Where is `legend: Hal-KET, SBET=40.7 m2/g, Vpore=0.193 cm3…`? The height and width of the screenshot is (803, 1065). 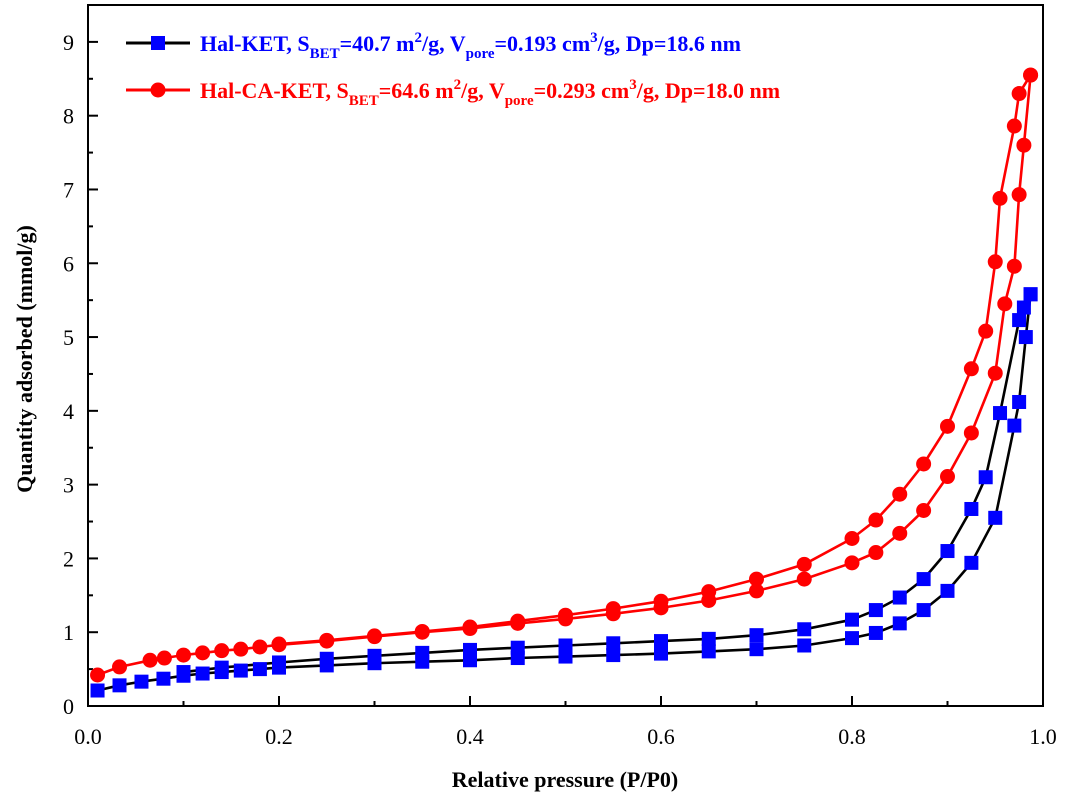 legend: Hal-KET, SBET=40.7 m2/g, Vpore=0.193 cm3… is located at coordinates (453, 69).